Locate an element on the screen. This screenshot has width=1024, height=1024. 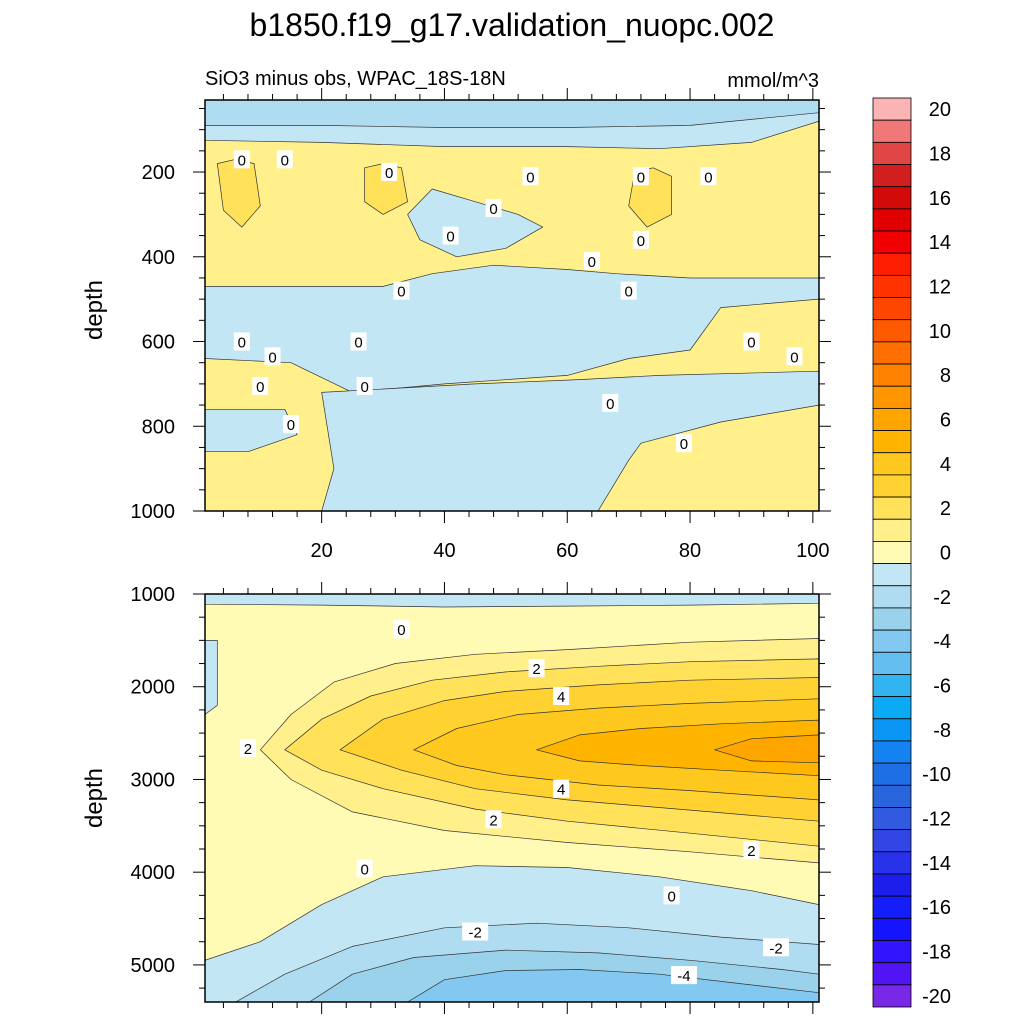
x-tick-label: 60 is located at coordinates (567, 551).